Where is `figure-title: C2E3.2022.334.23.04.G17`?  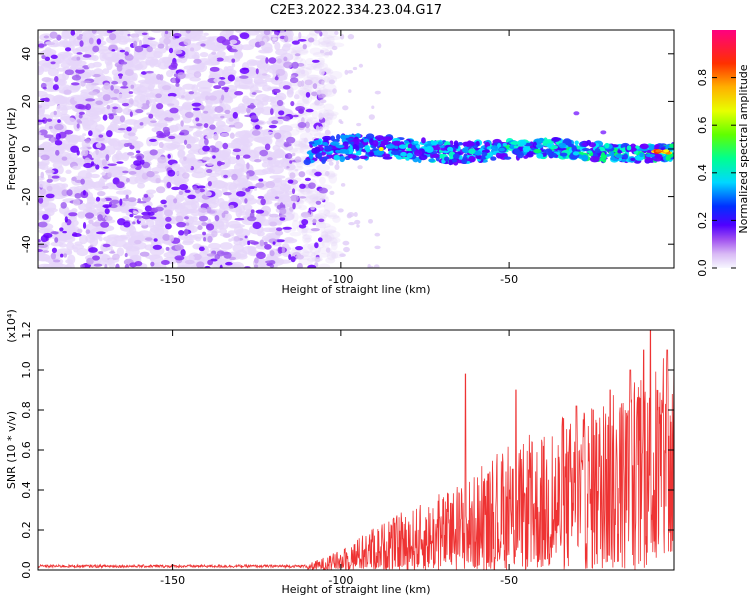 figure-title: C2E3.2022.334.23.04.G17 is located at coordinates (356, 10).